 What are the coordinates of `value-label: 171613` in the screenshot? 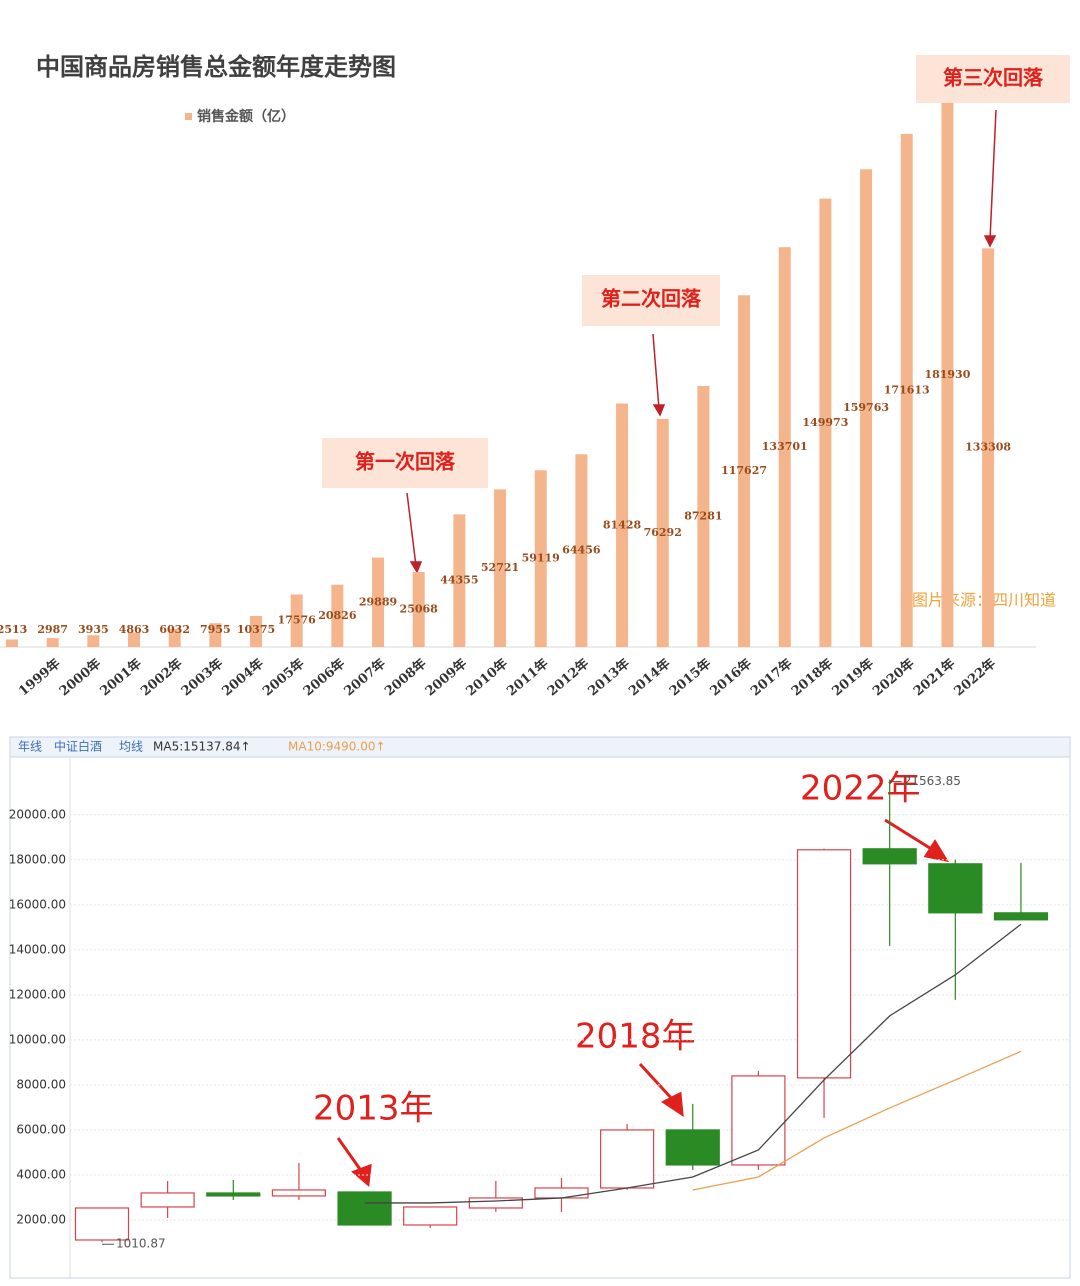 It's located at (907, 389).